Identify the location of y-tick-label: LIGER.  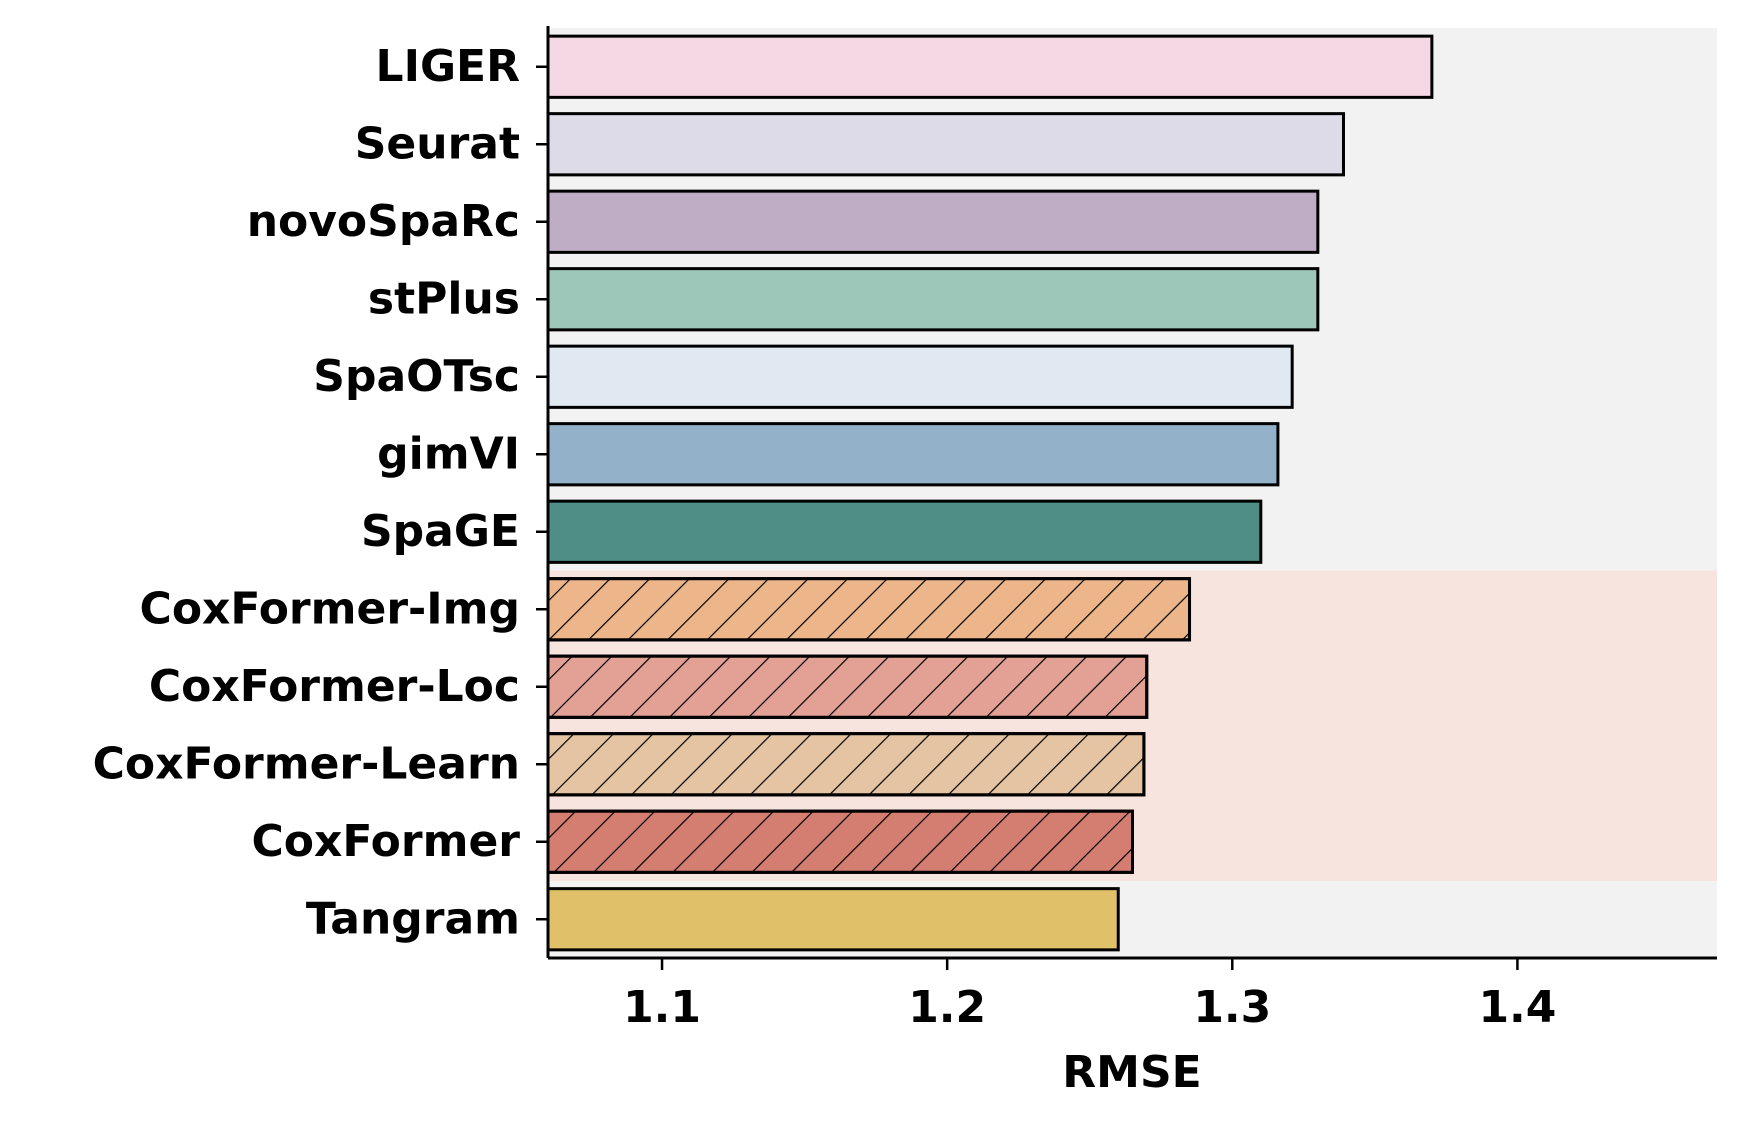
(448, 66).